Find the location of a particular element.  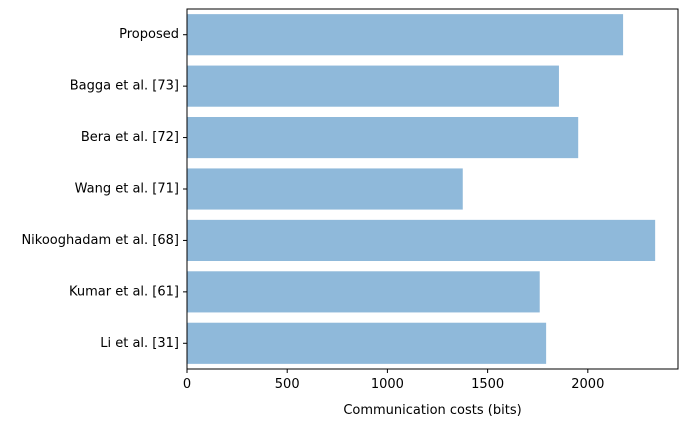

x-axis-label: Communication costs (bits) is located at coordinates (432, 410).